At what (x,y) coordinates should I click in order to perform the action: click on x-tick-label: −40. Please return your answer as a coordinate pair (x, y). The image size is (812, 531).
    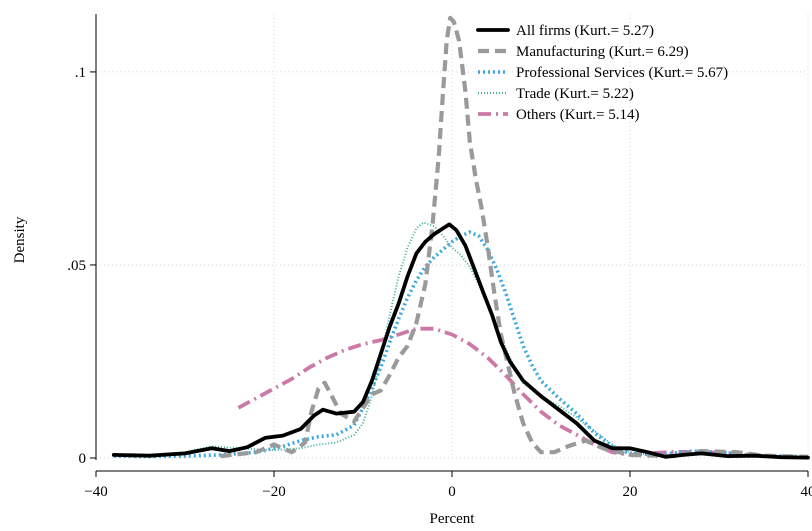
    Looking at the image, I should click on (95, 492).